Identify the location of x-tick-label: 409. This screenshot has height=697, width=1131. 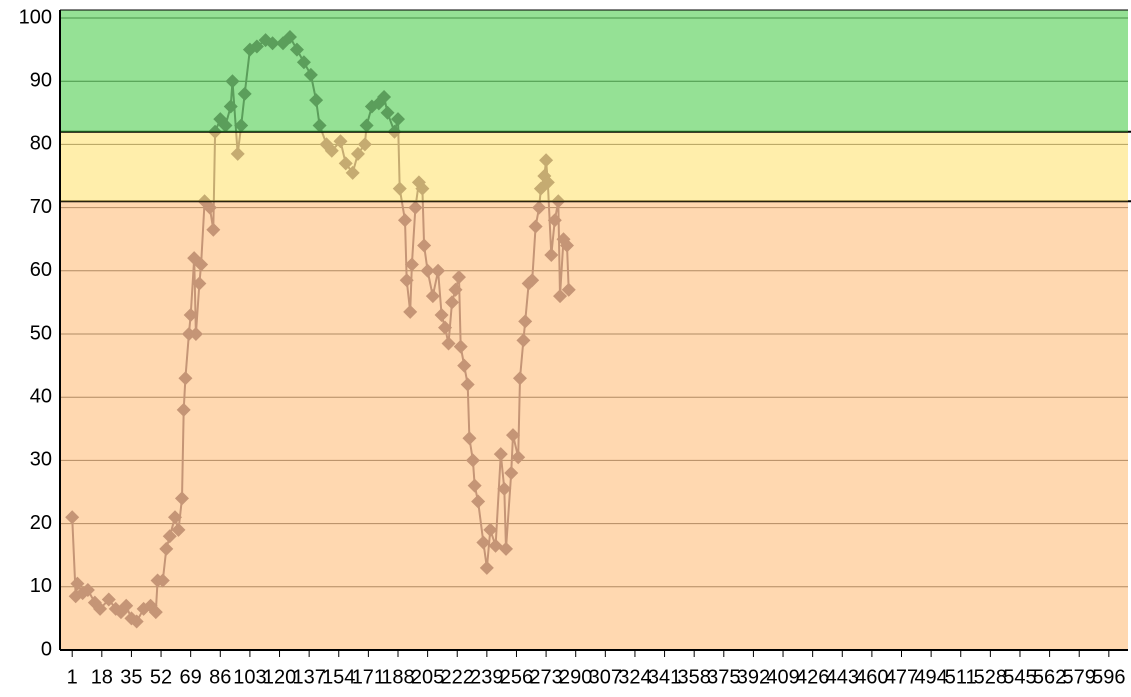
(782, 677).